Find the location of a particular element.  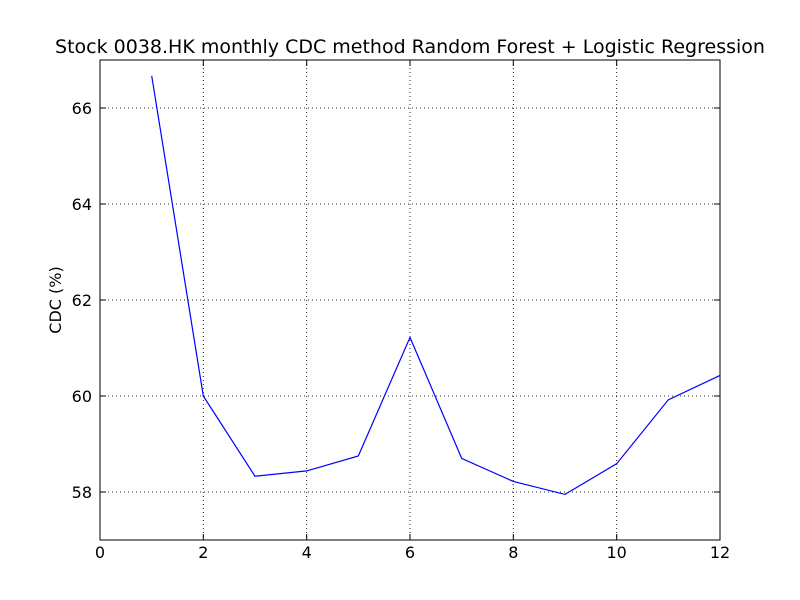

x-tick-label: 12 is located at coordinates (720, 552).